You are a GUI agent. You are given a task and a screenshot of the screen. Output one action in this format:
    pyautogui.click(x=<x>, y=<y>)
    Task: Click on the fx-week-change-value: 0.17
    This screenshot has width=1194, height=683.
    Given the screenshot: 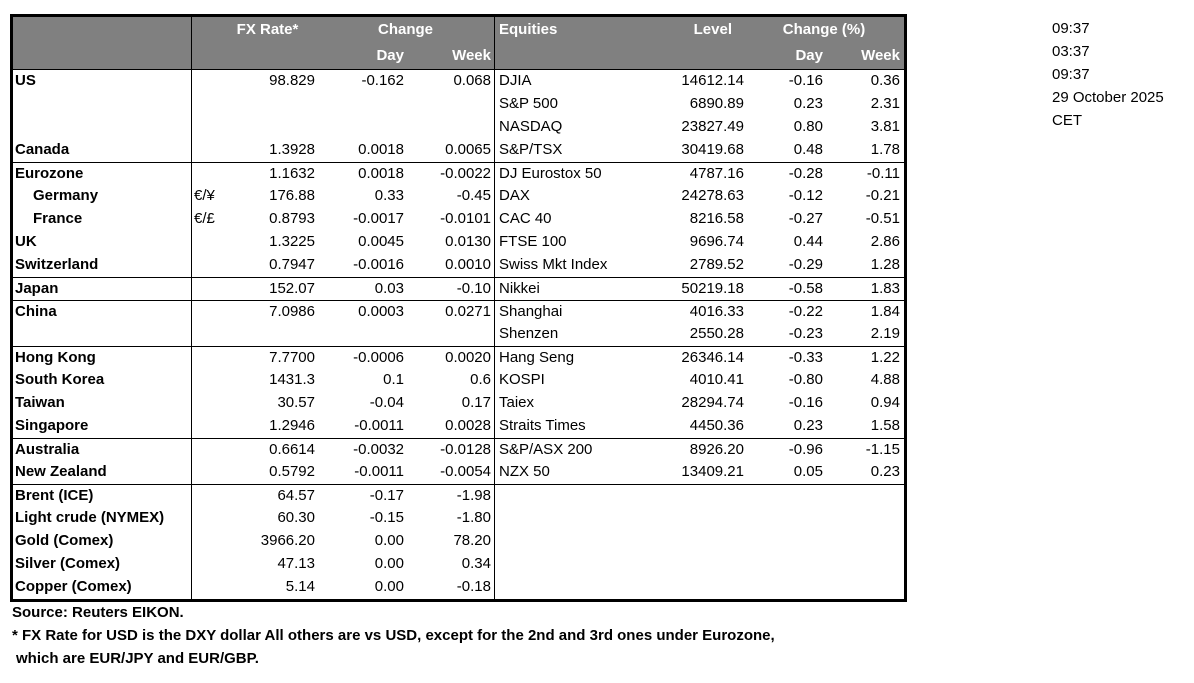 What is the action you would take?
    pyautogui.click(x=451, y=403)
    